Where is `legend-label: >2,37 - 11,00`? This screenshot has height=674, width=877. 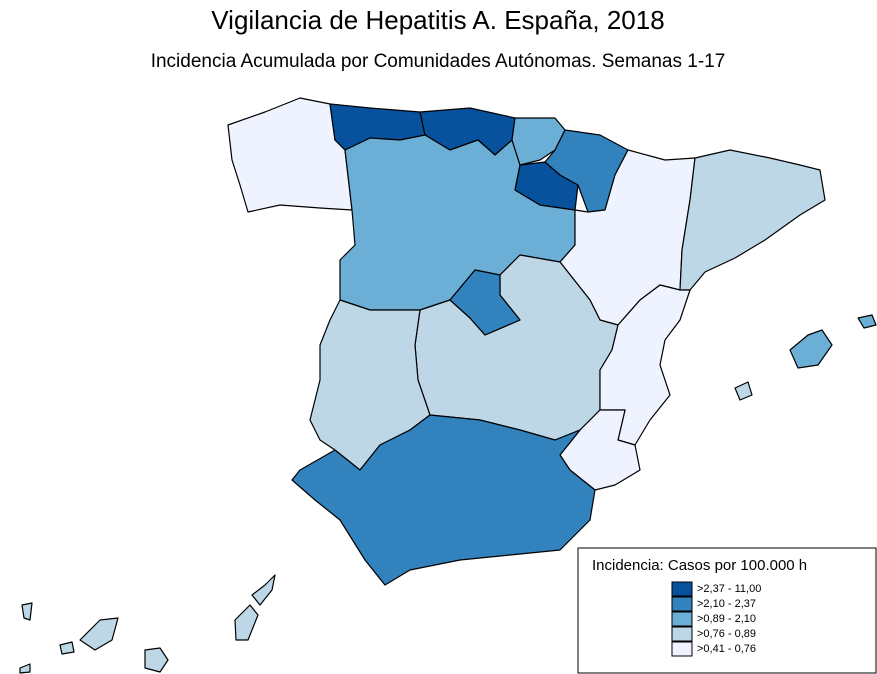 legend-label: >2,37 - 11,00 is located at coordinates (729, 589).